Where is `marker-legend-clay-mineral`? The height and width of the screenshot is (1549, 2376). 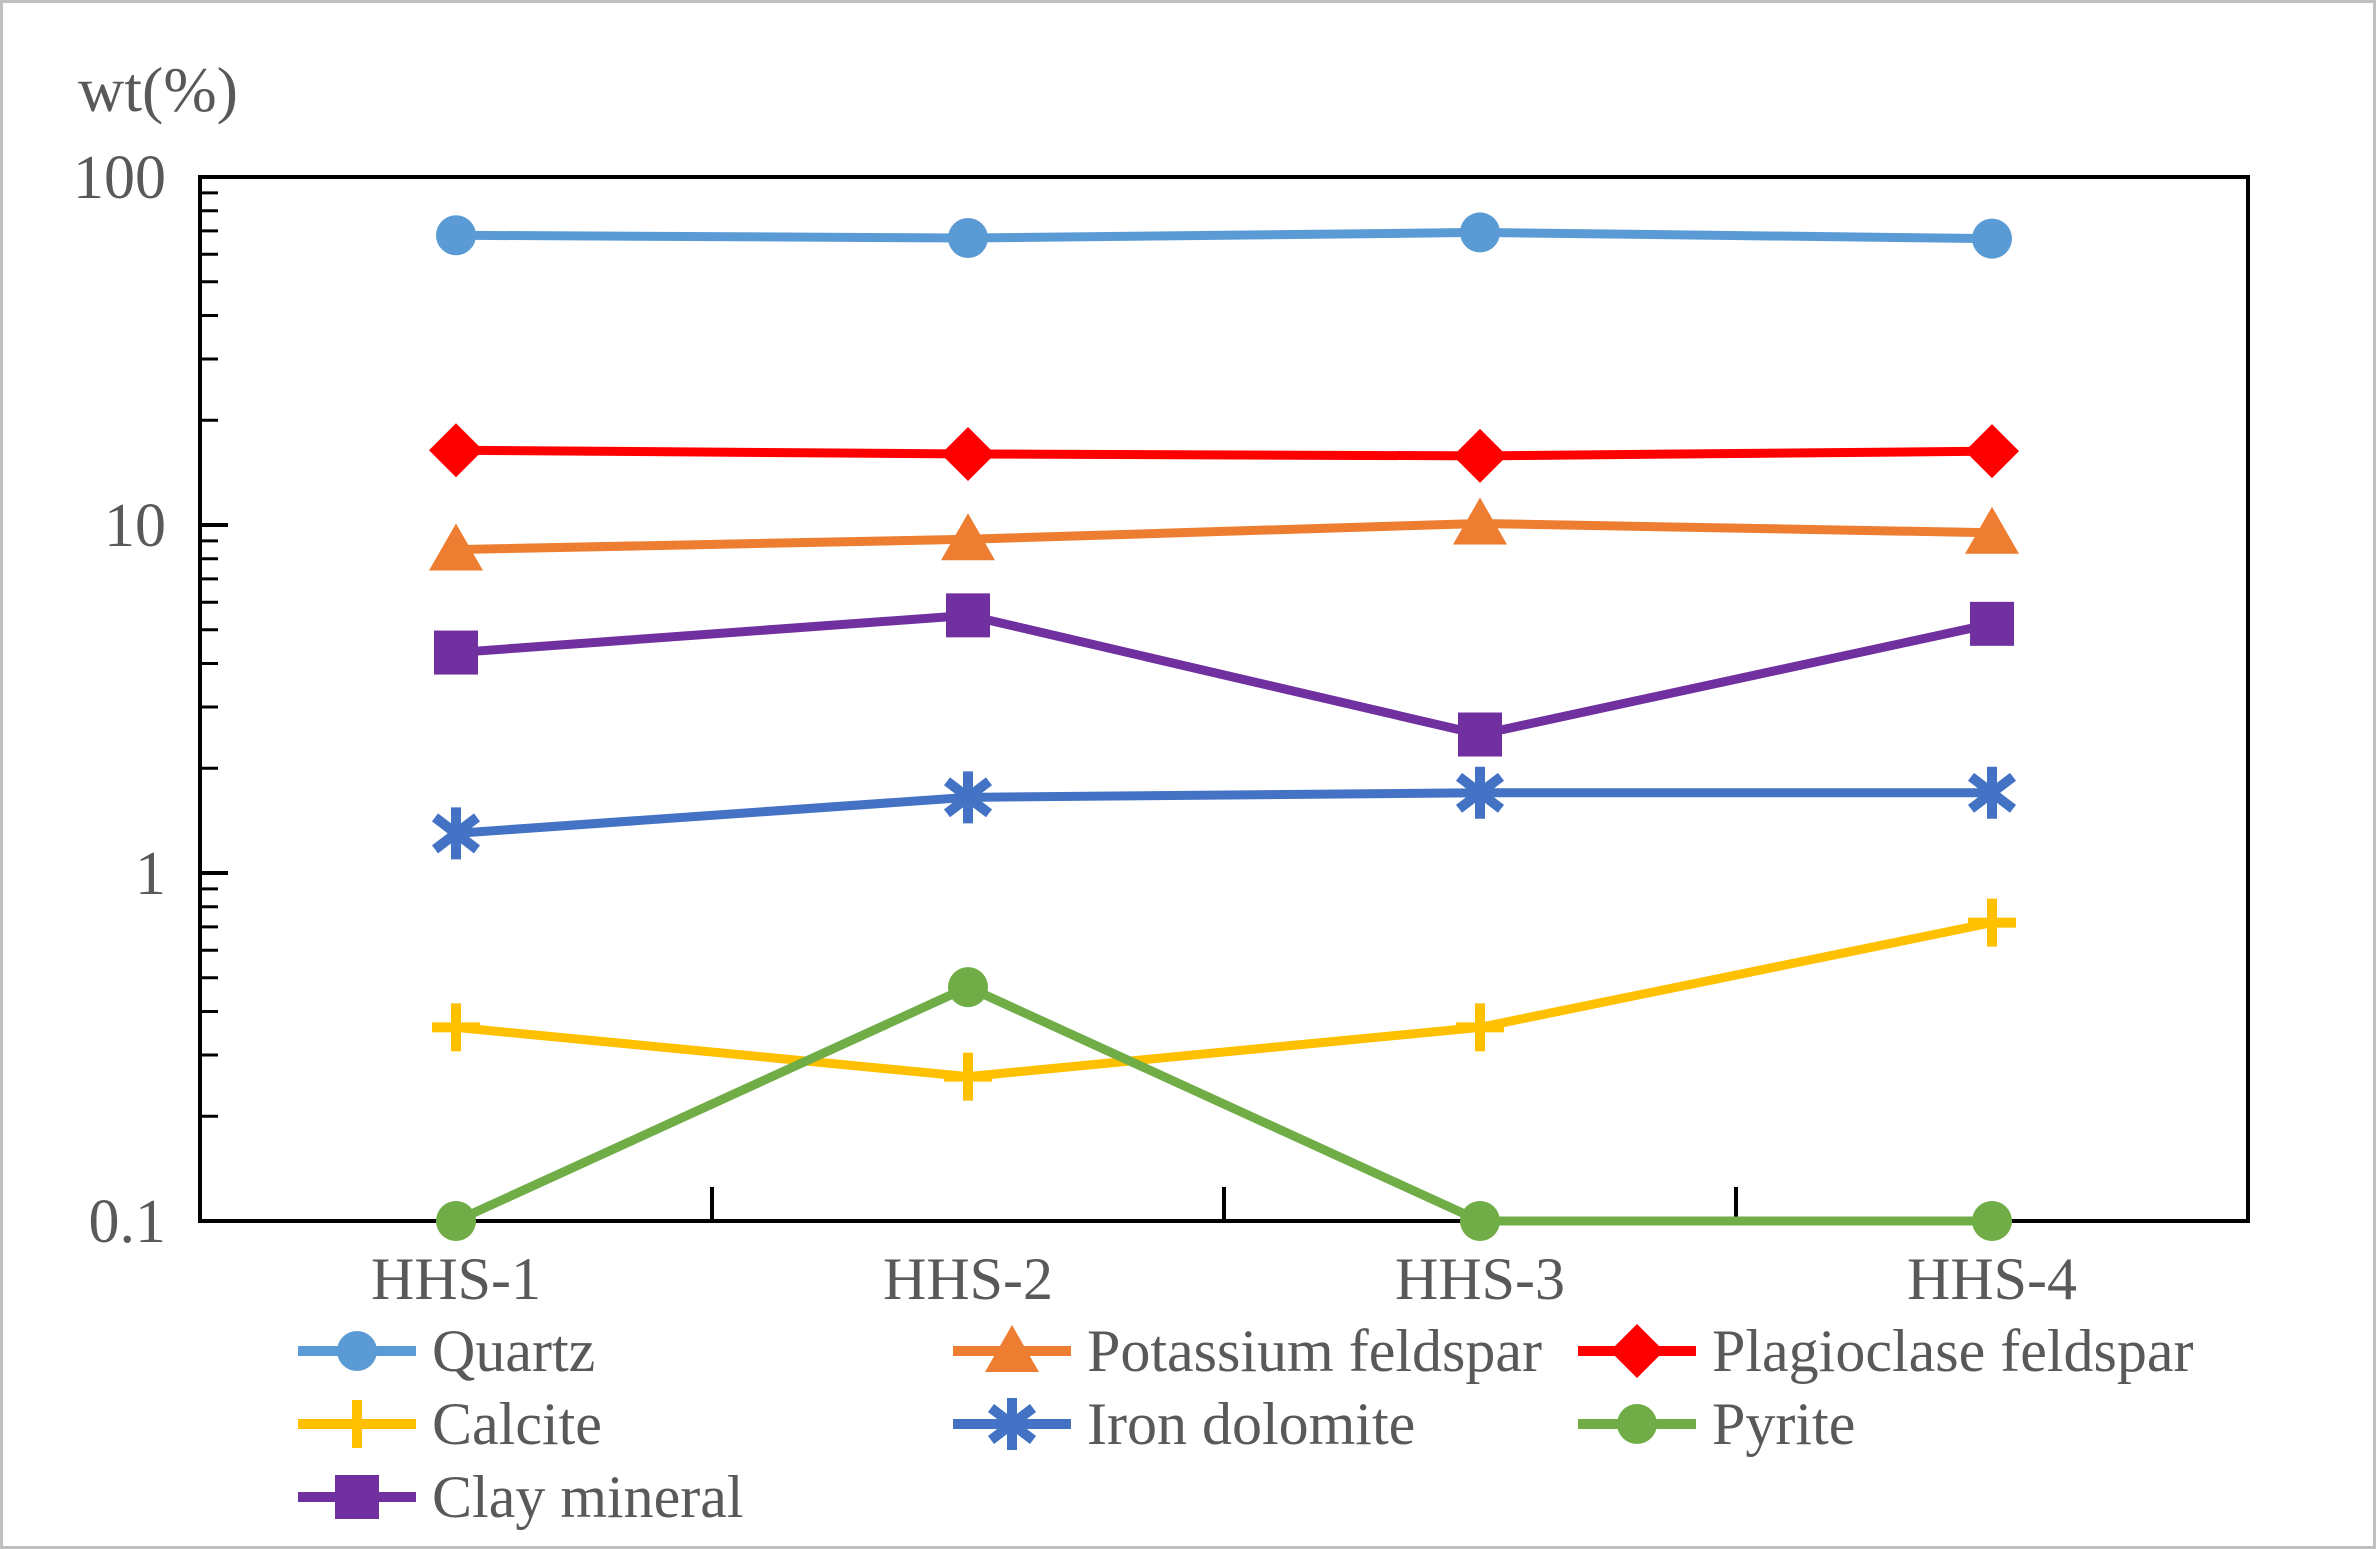 marker-legend-clay-mineral is located at coordinates (357, 1497).